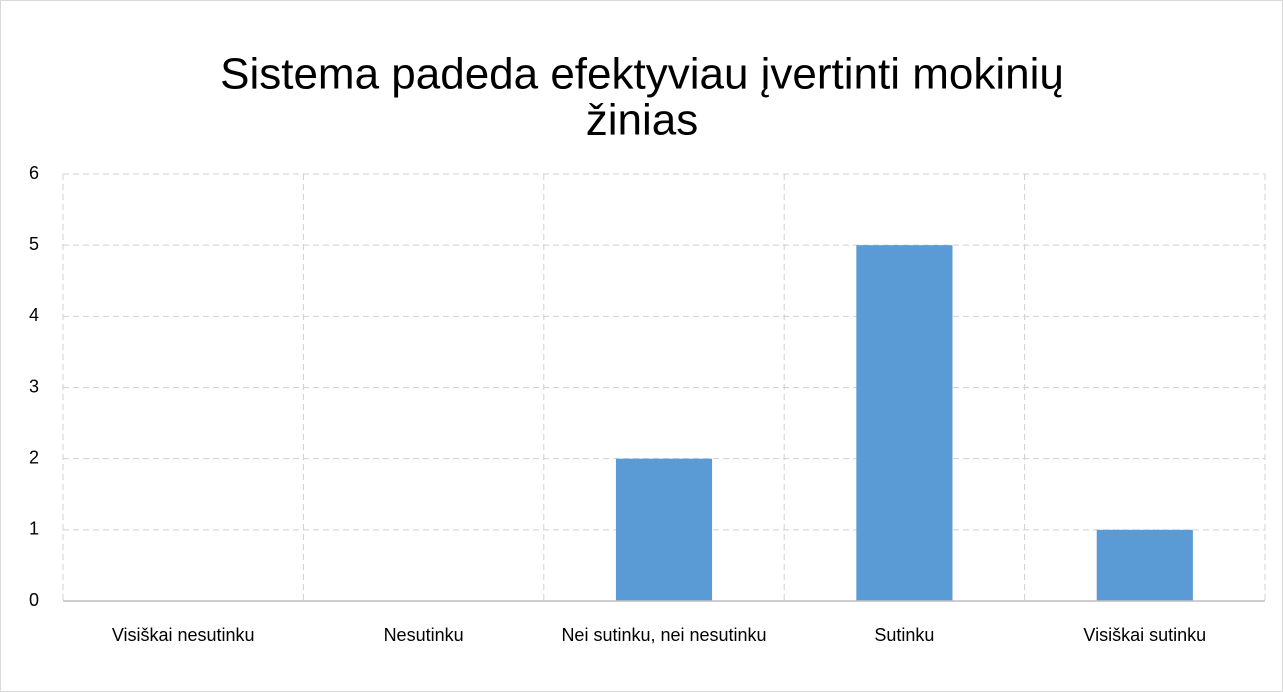 Image resolution: width=1283 pixels, height=692 pixels. Describe the element at coordinates (642, 120) in the screenshot. I see `chart-title: žinias` at that location.